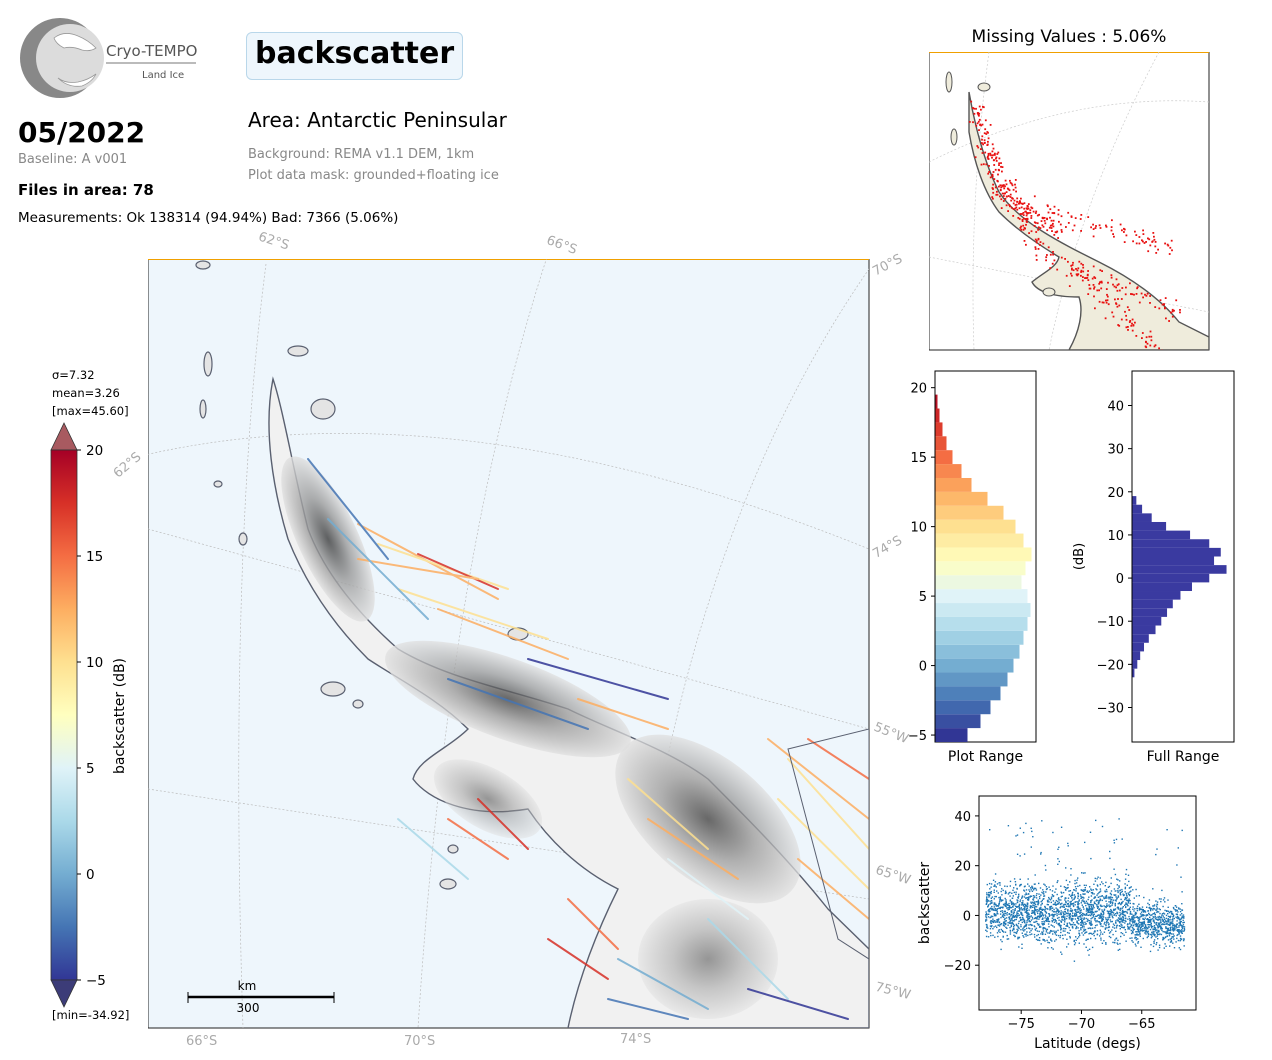  What do you see at coordinates (1110, 665) in the screenshot?
I see `hist2-tick-label: −20` at bounding box center [1110, 665].